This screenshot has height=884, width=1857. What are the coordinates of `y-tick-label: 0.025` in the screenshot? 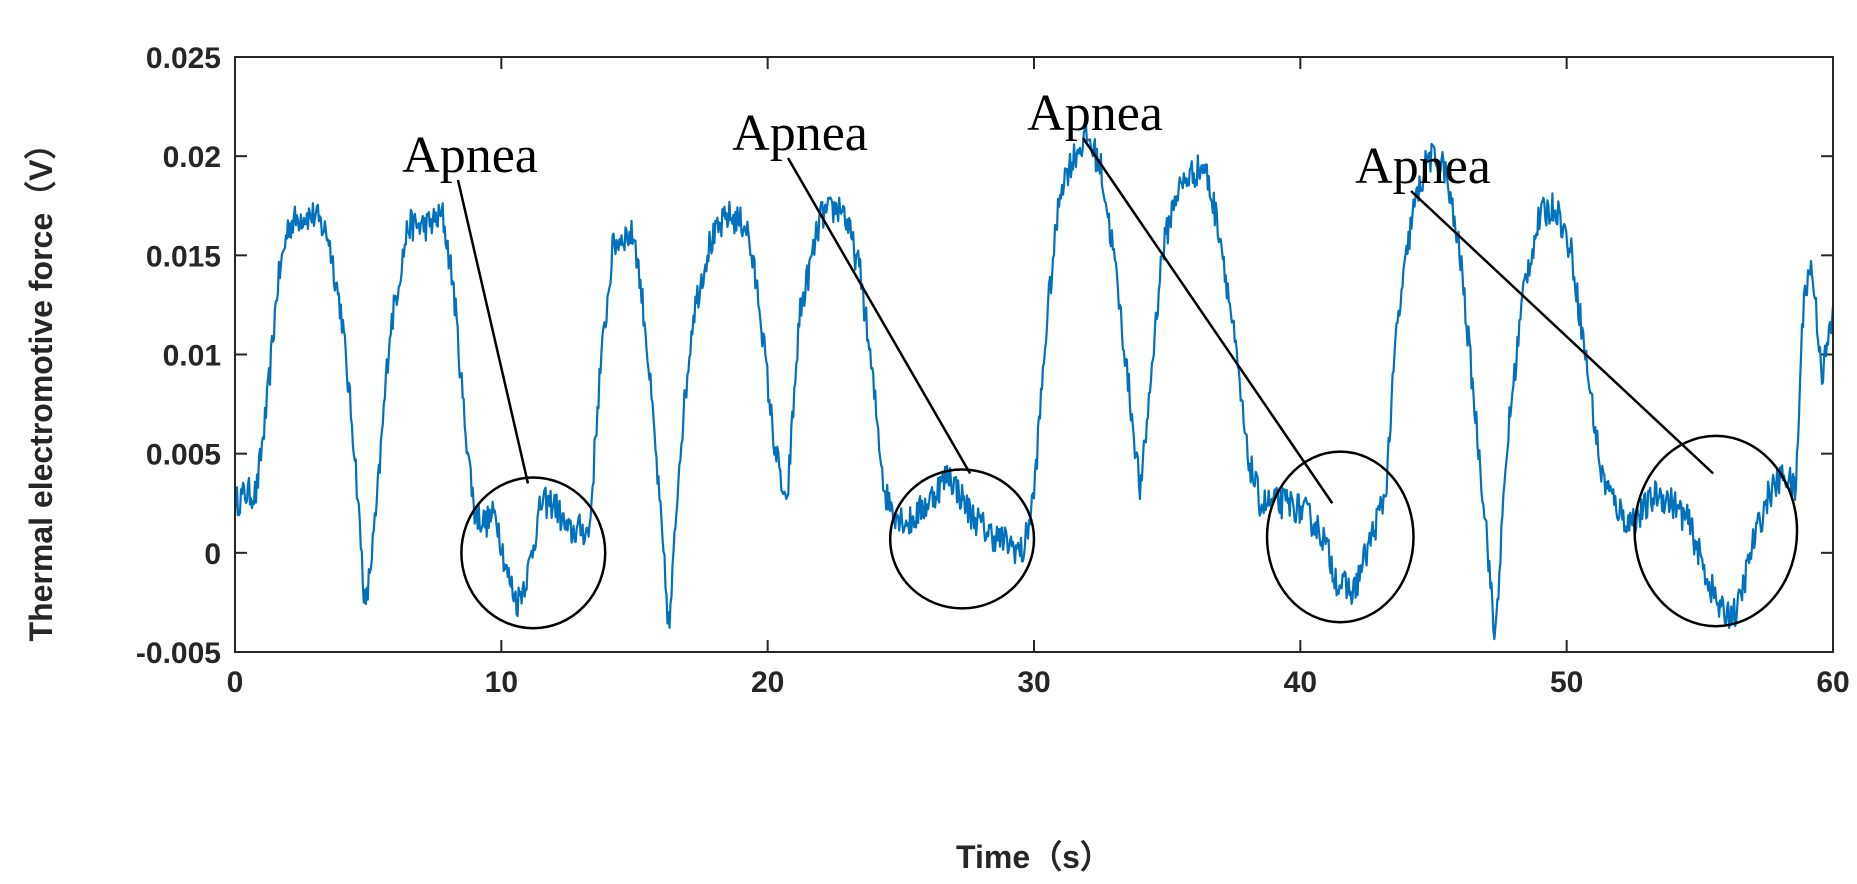 It's located at (183, 58).